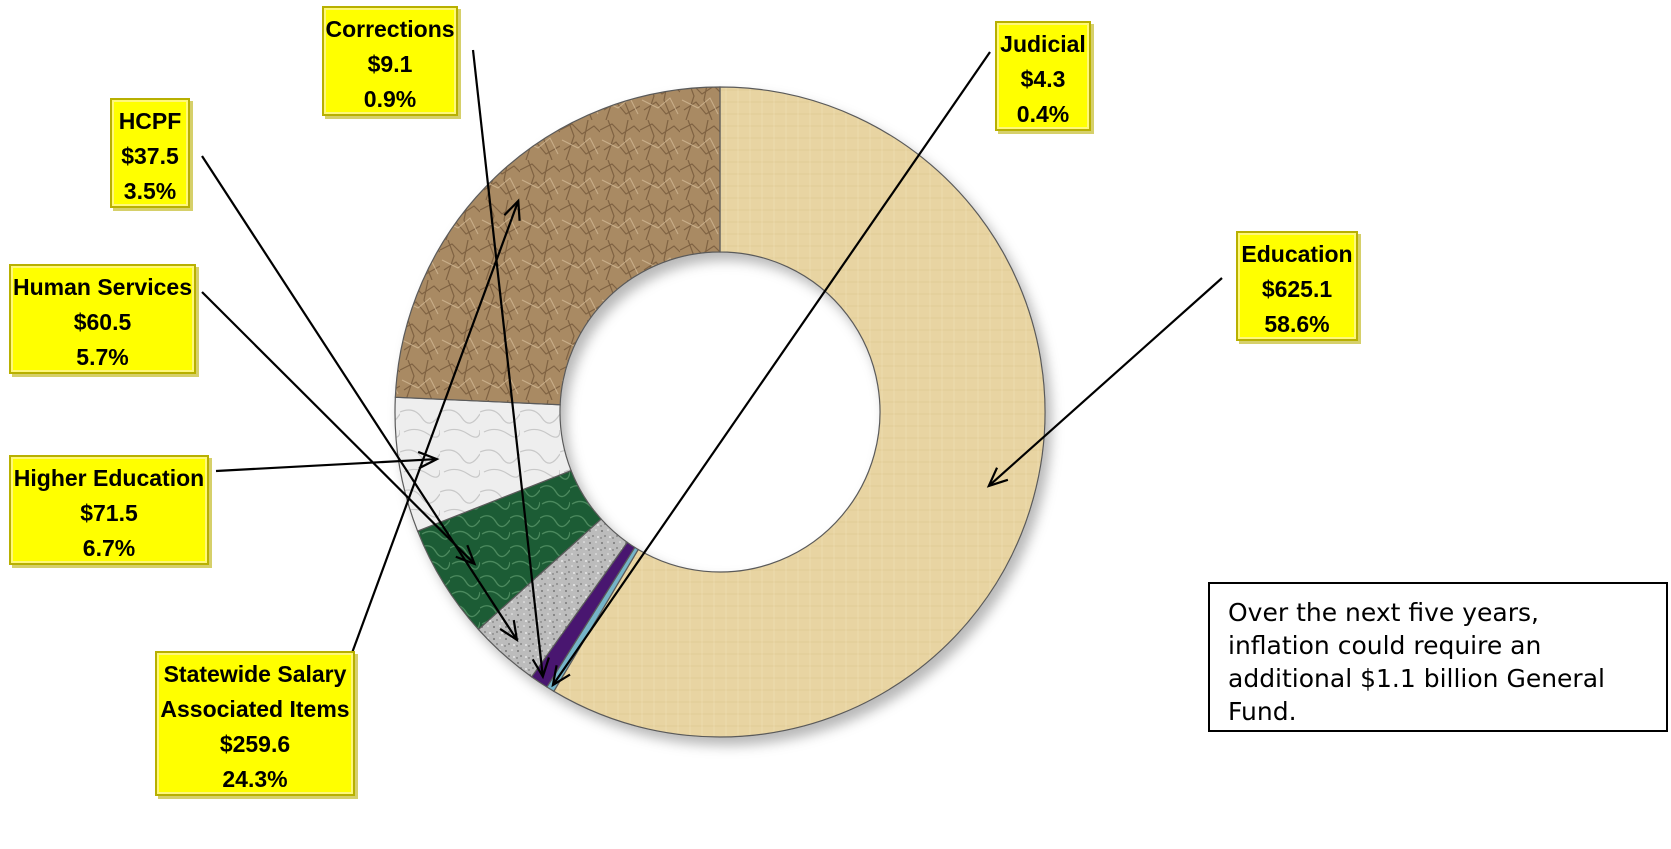  What do you see at coordinates (1297, 289) in the screenshot?
I see `label-education-value: $625.1` at bounding box center [1297, 289].